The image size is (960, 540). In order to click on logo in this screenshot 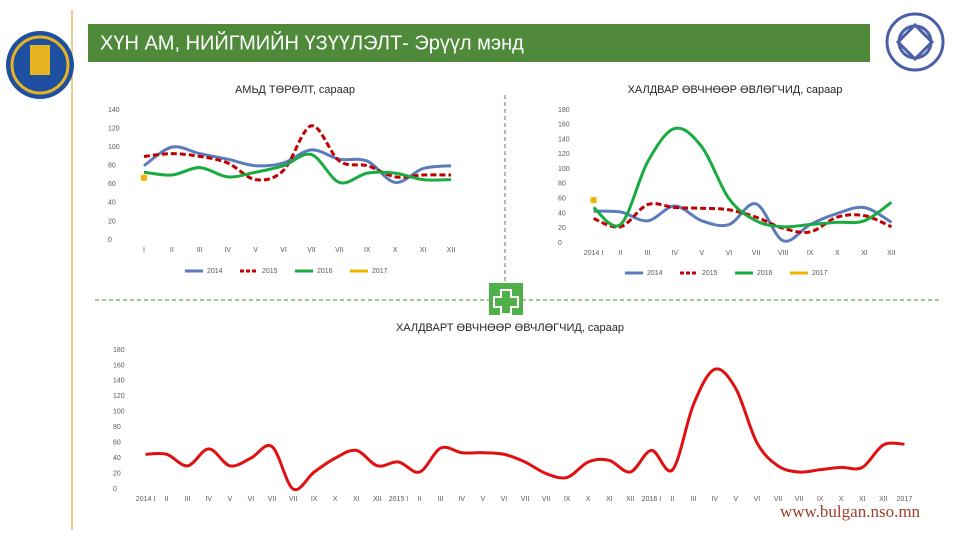, I will do `click(40, 65)`.